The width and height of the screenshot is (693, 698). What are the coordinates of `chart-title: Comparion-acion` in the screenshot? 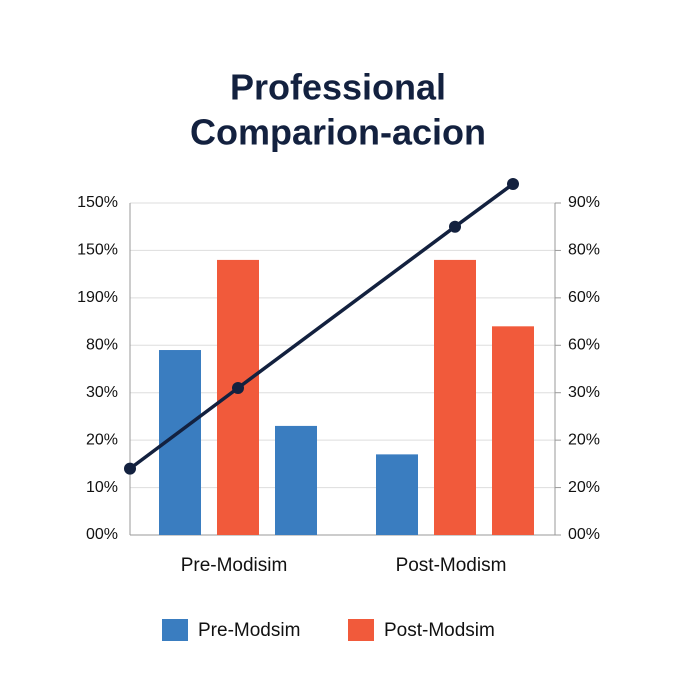 It's located at (338, 132).